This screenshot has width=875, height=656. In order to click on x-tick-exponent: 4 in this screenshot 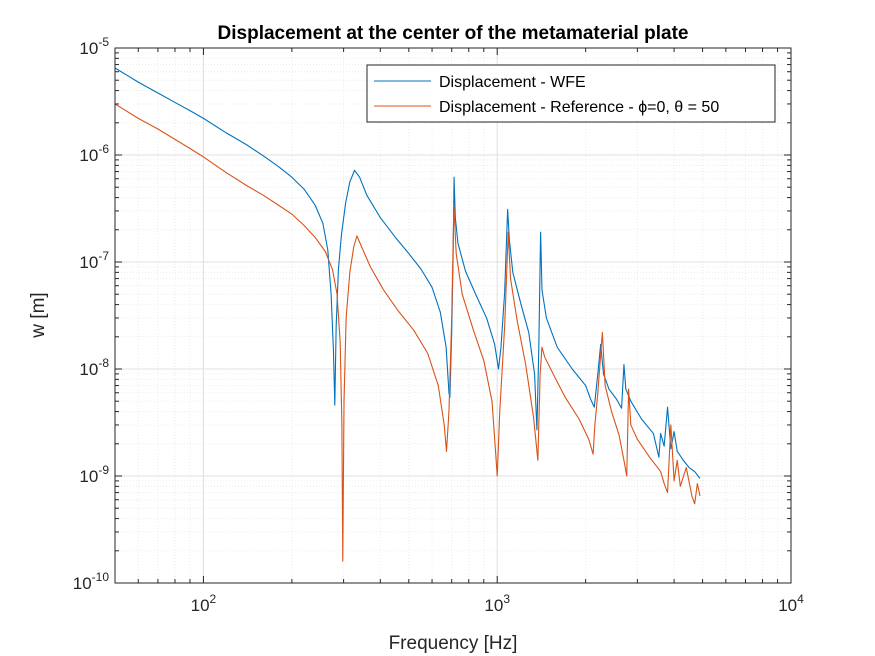, I will do `click(800, 599)`.